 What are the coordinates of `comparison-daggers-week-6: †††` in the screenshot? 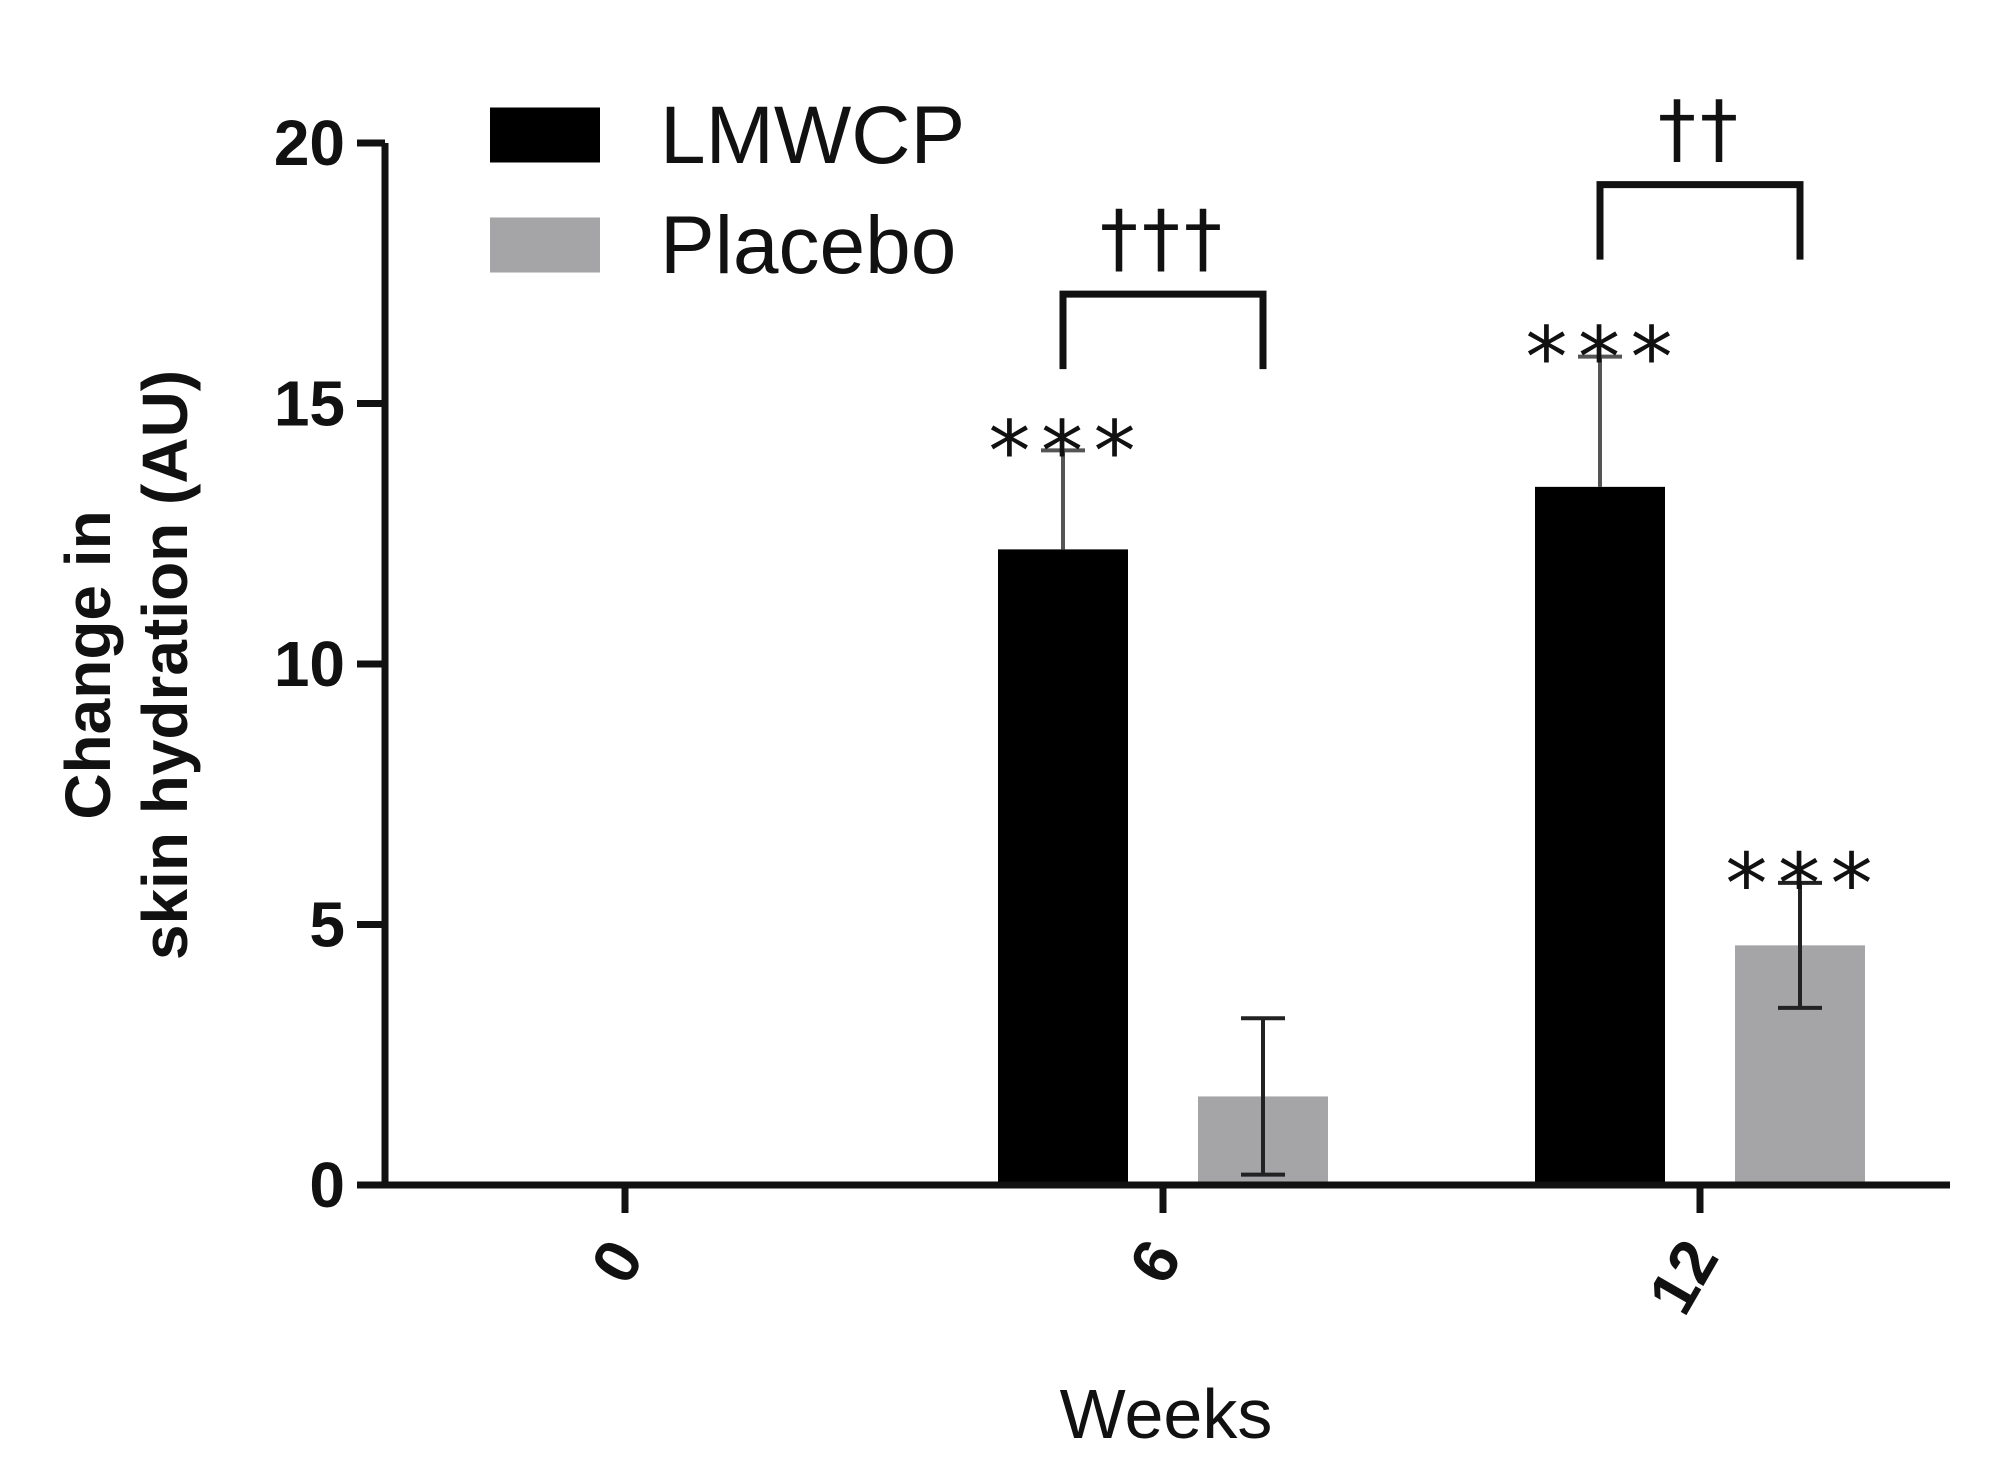 It's located at (1163, 237).